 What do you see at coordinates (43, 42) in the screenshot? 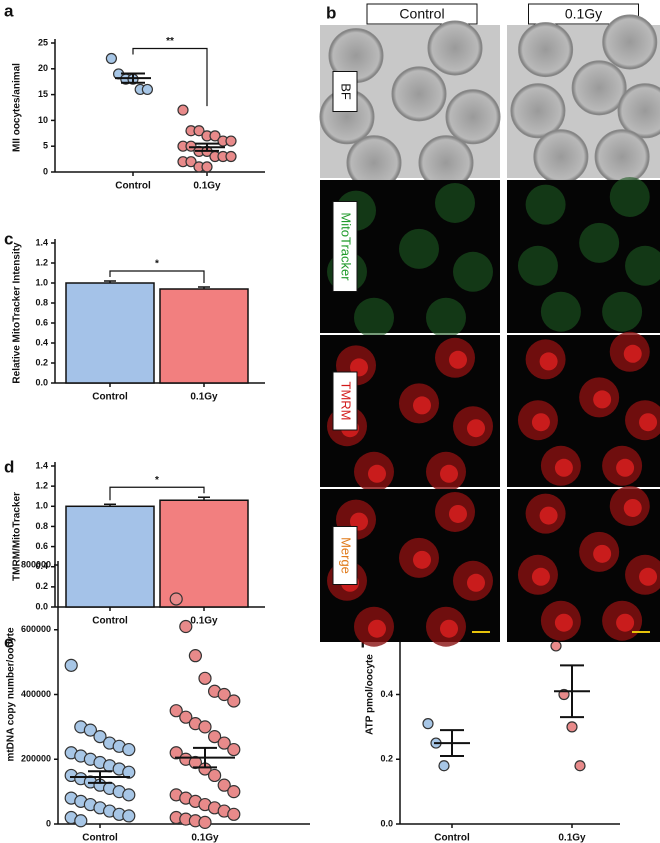
I see `y-tick-label: 25` at bounding box center [43, 42].